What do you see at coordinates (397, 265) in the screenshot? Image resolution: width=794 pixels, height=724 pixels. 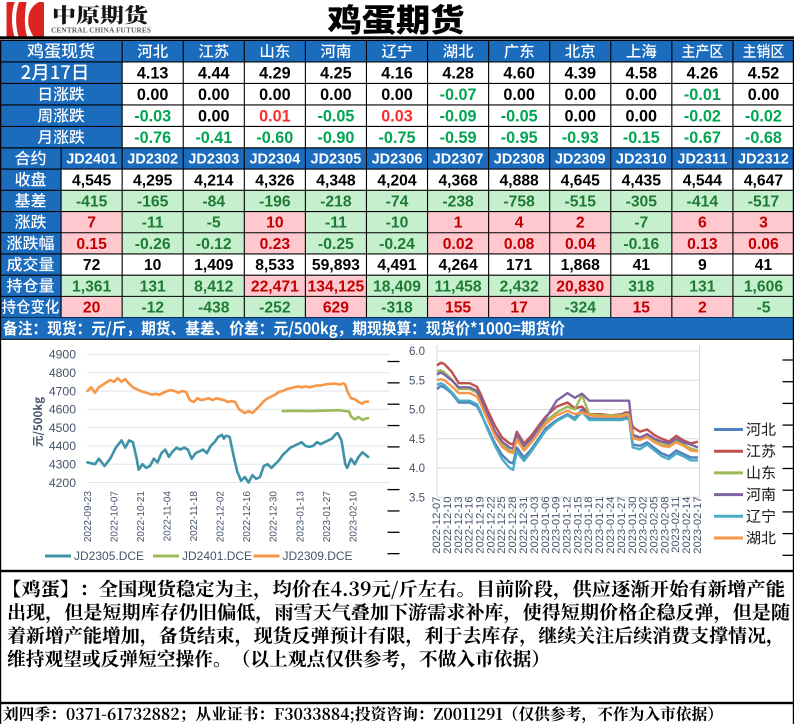 I see `svg-text: 4,491` at bounding box center [397, 265].